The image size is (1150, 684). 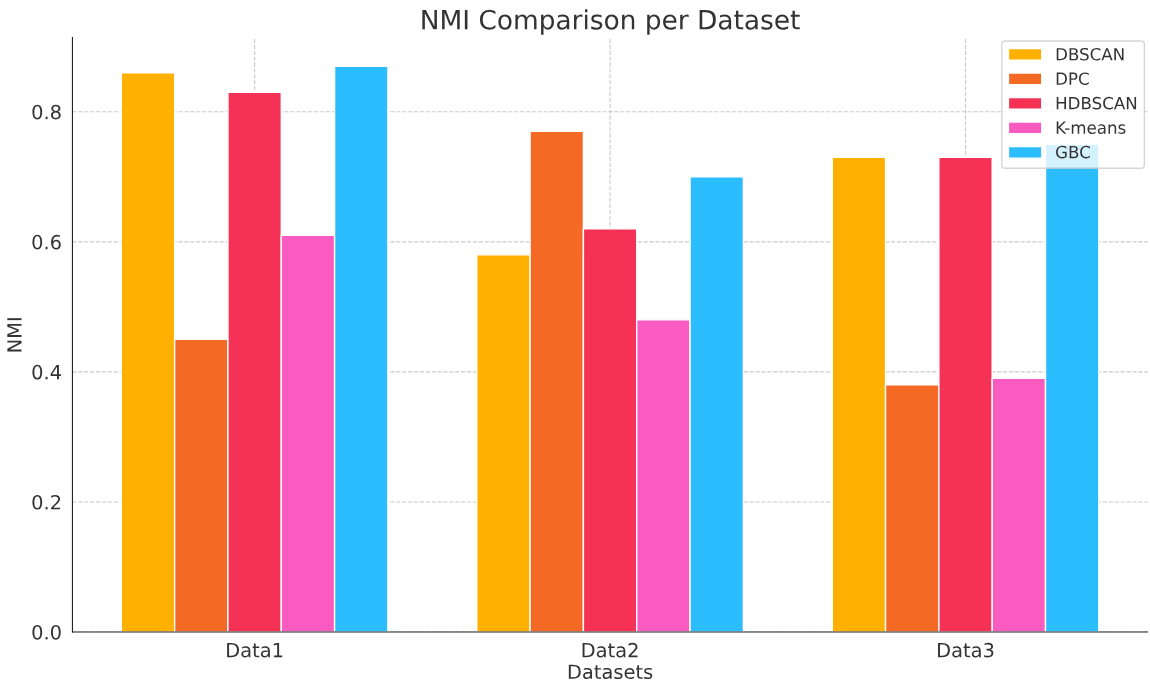 I want to click on legend-label: DPC, so click(x=1072, y=78).